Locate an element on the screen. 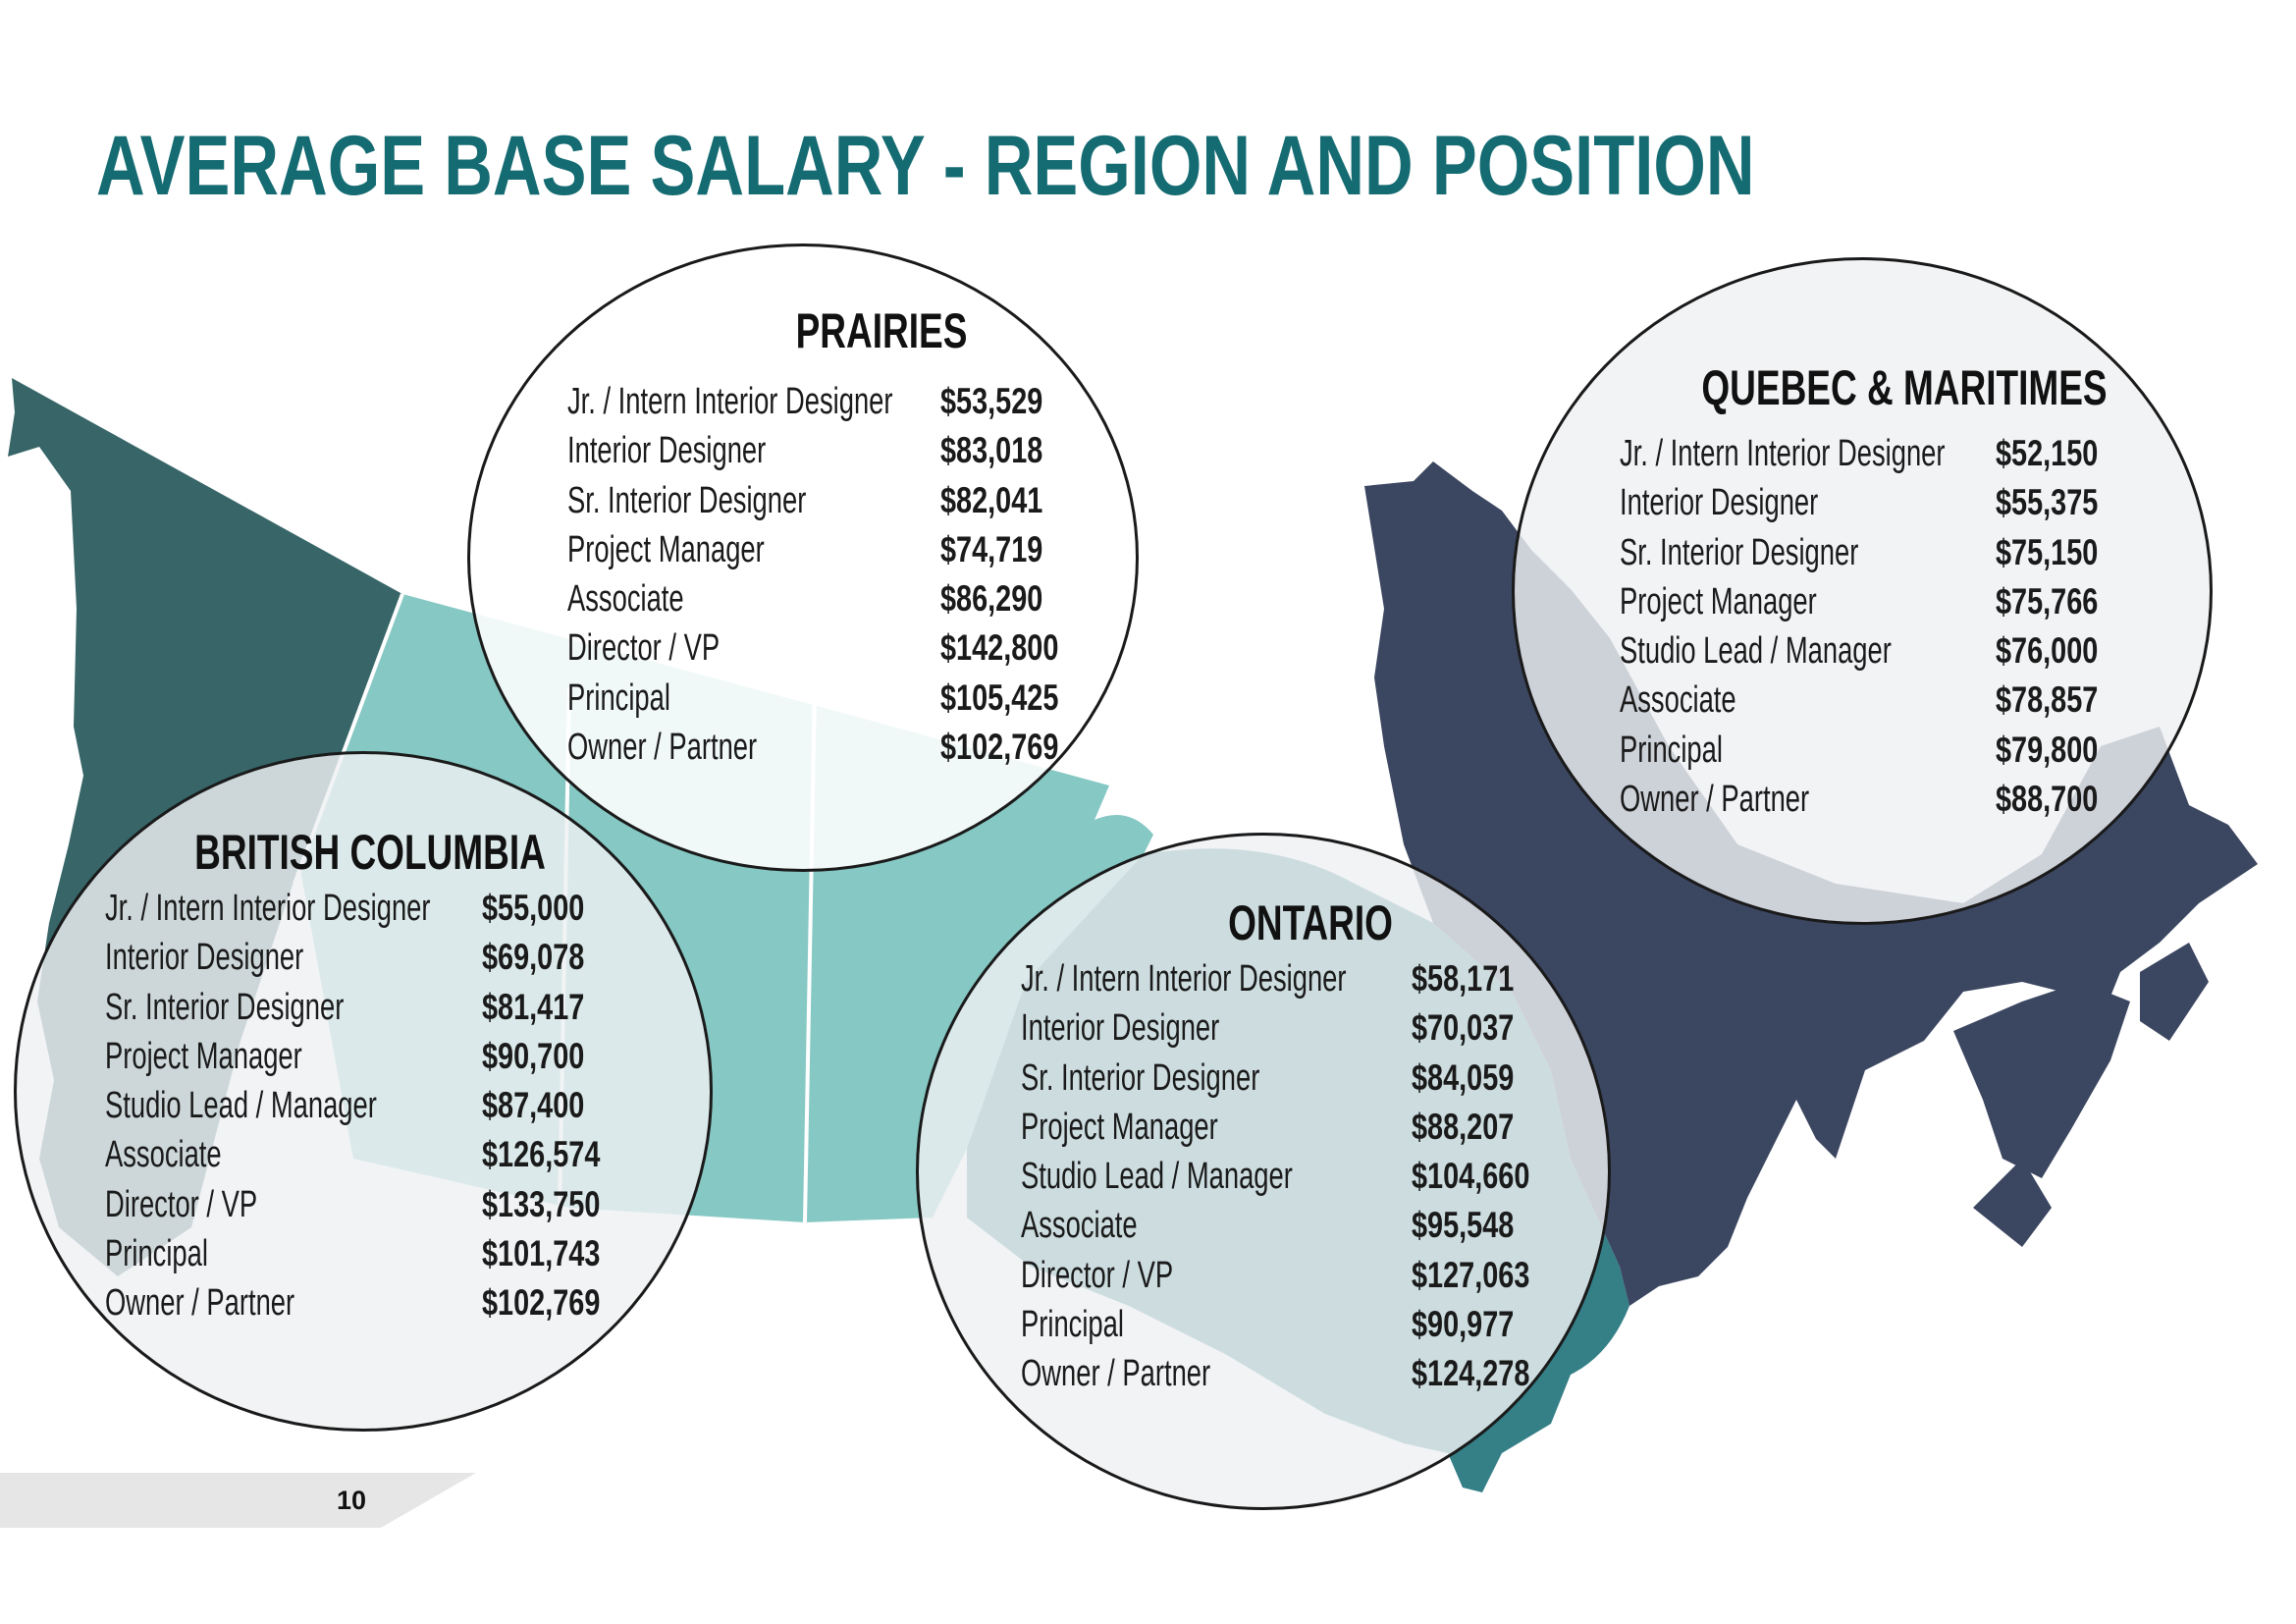  salary-value: $75,150 is located at coordinates (2048, 551).